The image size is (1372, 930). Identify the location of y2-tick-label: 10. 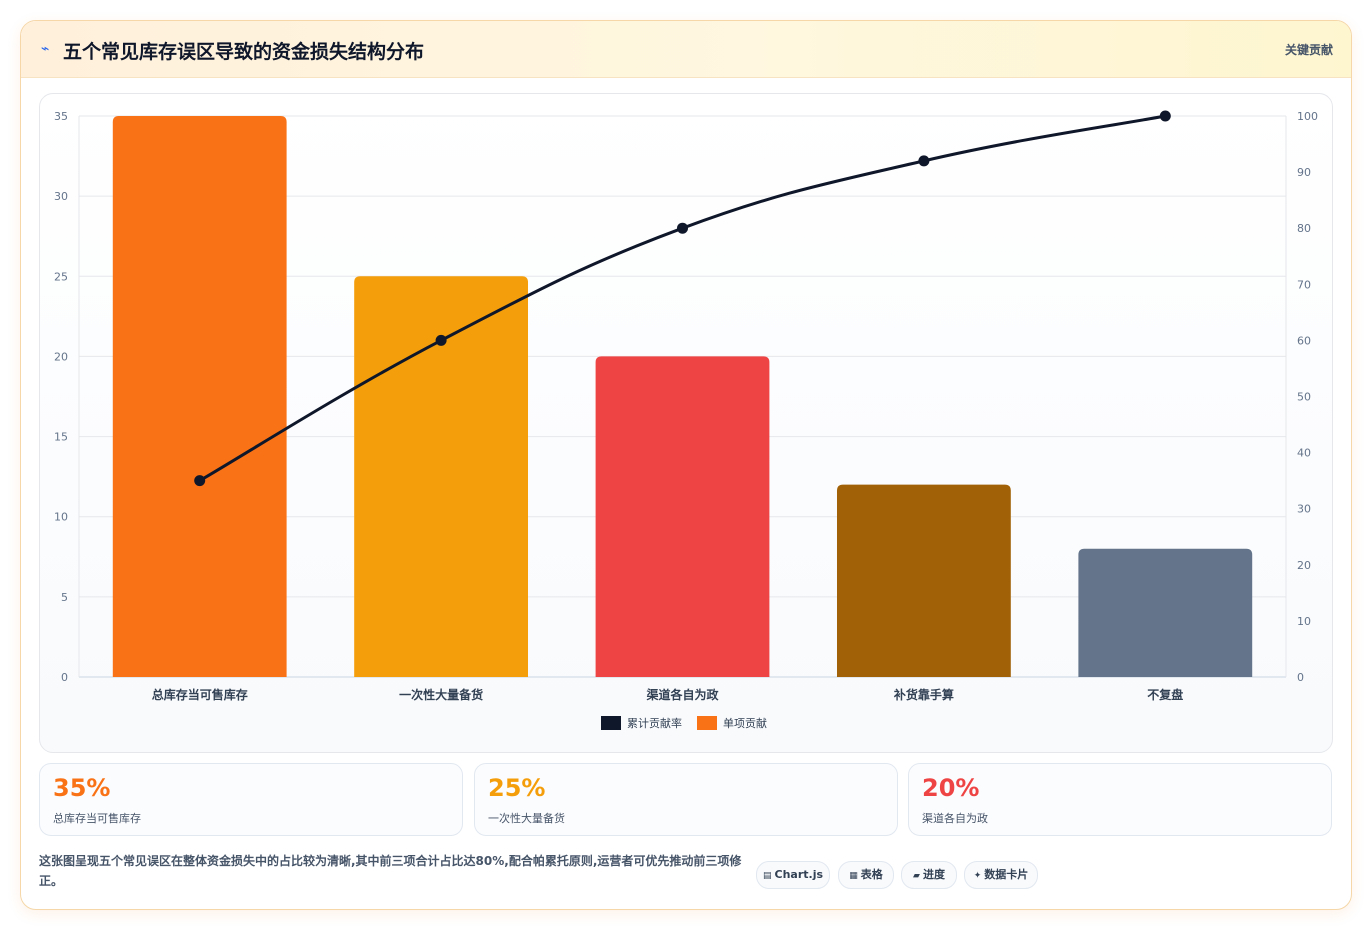
(1304, 621).